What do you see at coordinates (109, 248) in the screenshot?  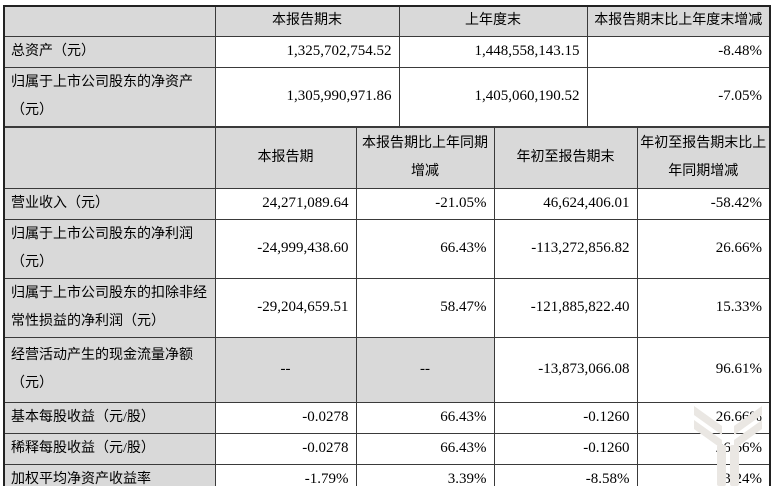 I see `row-label: 归属于上市公司股东的净利润 （元）` at bounding box center [109, 248].